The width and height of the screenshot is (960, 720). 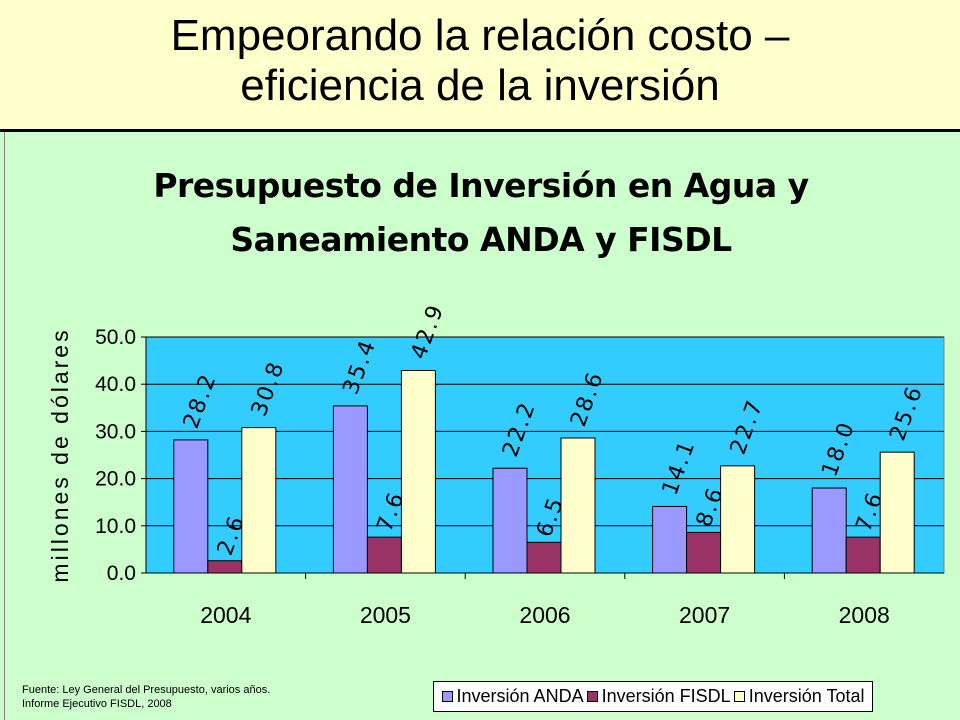 What do you see at coordinates (578, 505) in the screenshot?
I see `bar-total-2006` at bounding box center [578, 505].